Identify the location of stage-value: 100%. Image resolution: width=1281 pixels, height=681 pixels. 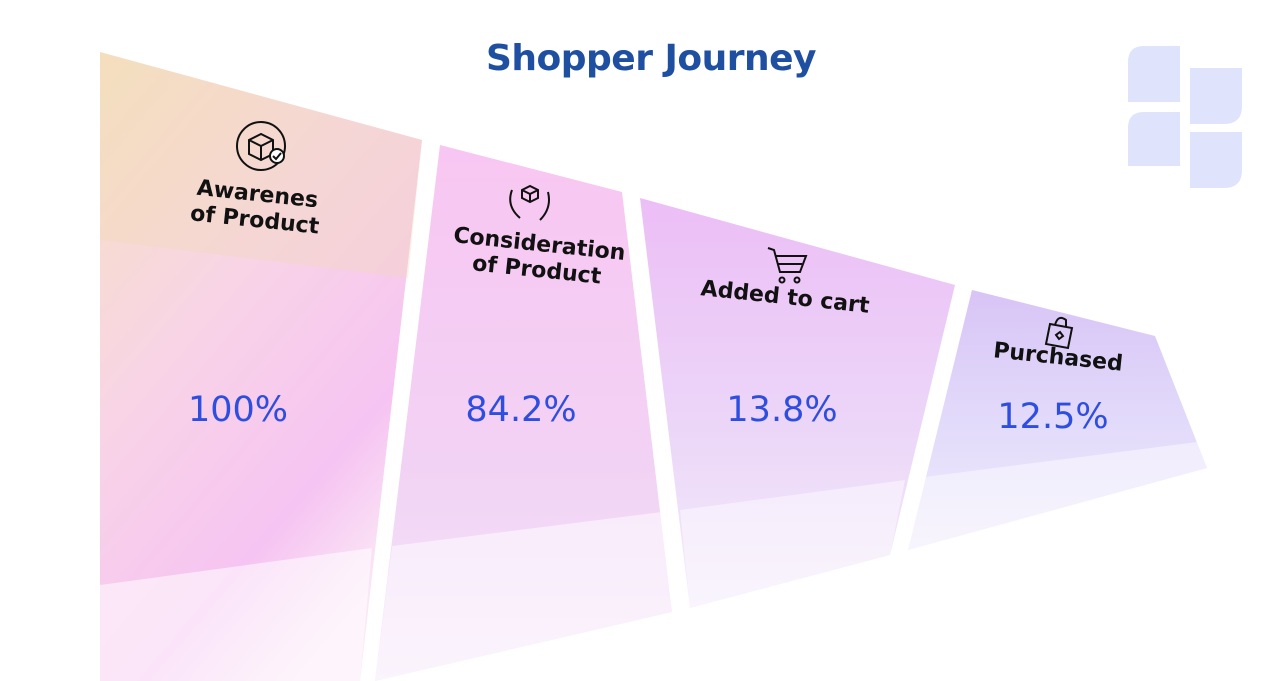
(238, 410).